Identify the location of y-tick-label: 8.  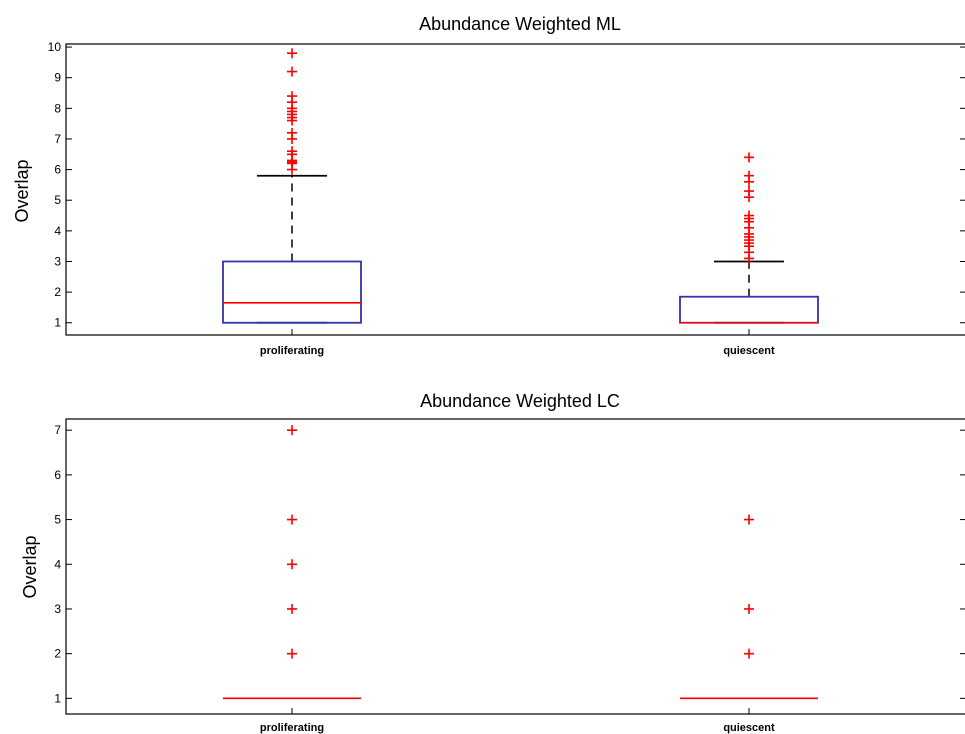
(57, 108).